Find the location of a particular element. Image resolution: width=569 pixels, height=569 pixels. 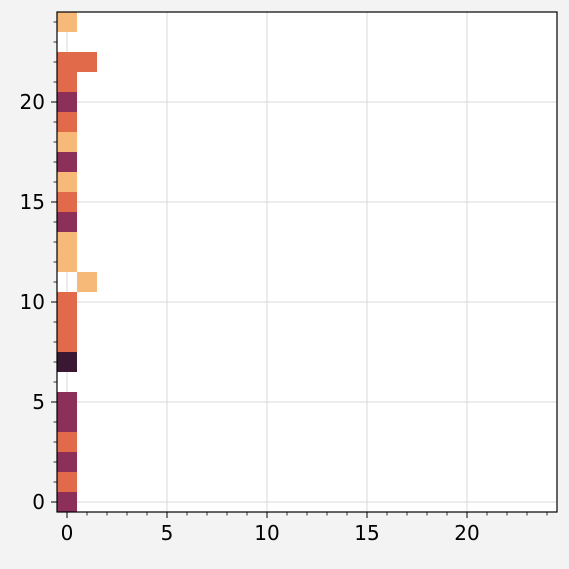

x-tick-label: 0 is located at coordinates (67, 533).